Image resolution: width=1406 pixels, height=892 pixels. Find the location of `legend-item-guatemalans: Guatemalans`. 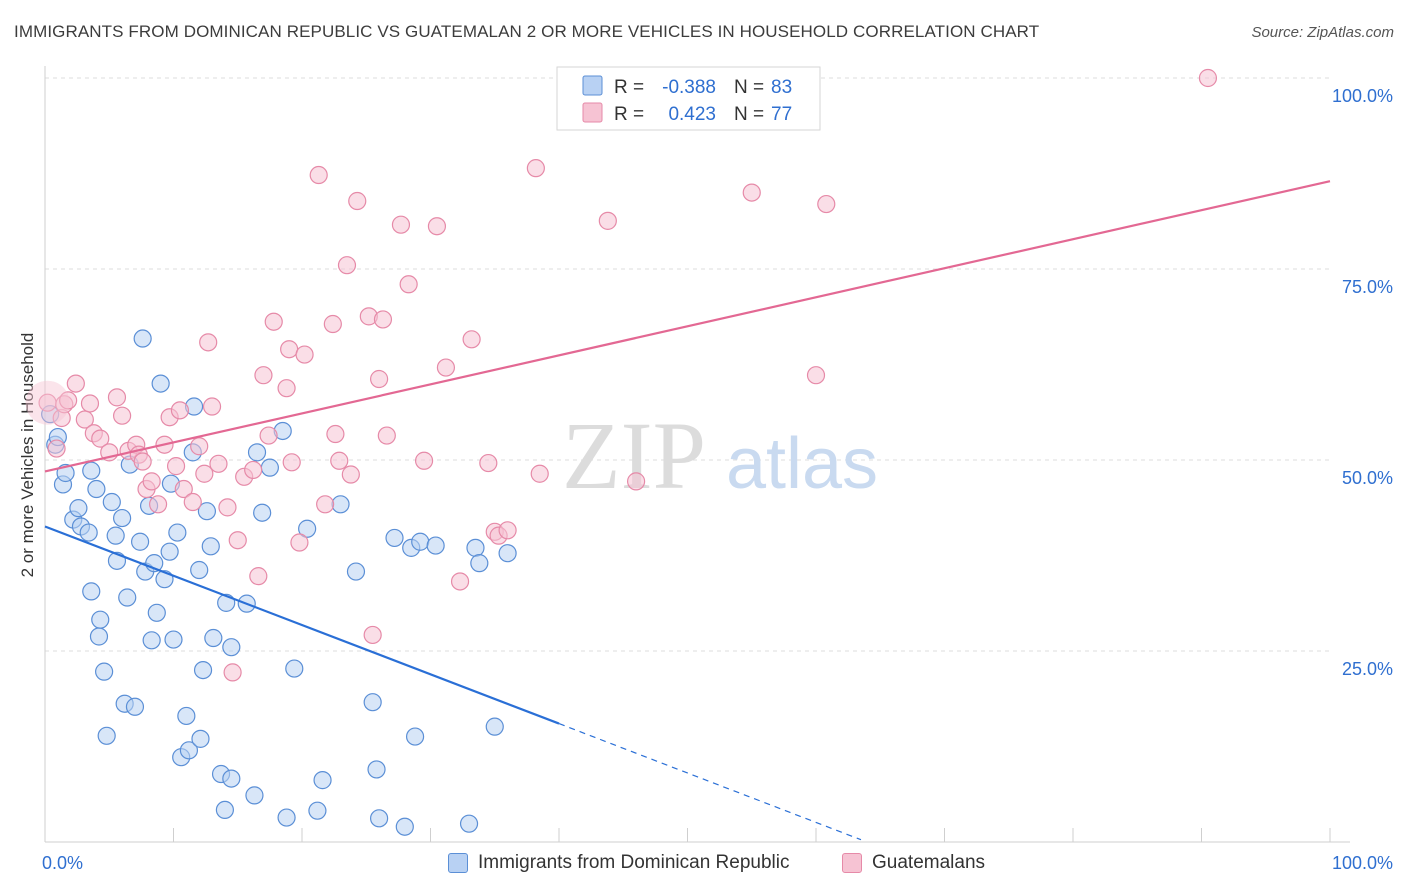

legend-item-guatemalans: Guatemalans is located at coordinates (913, 863).